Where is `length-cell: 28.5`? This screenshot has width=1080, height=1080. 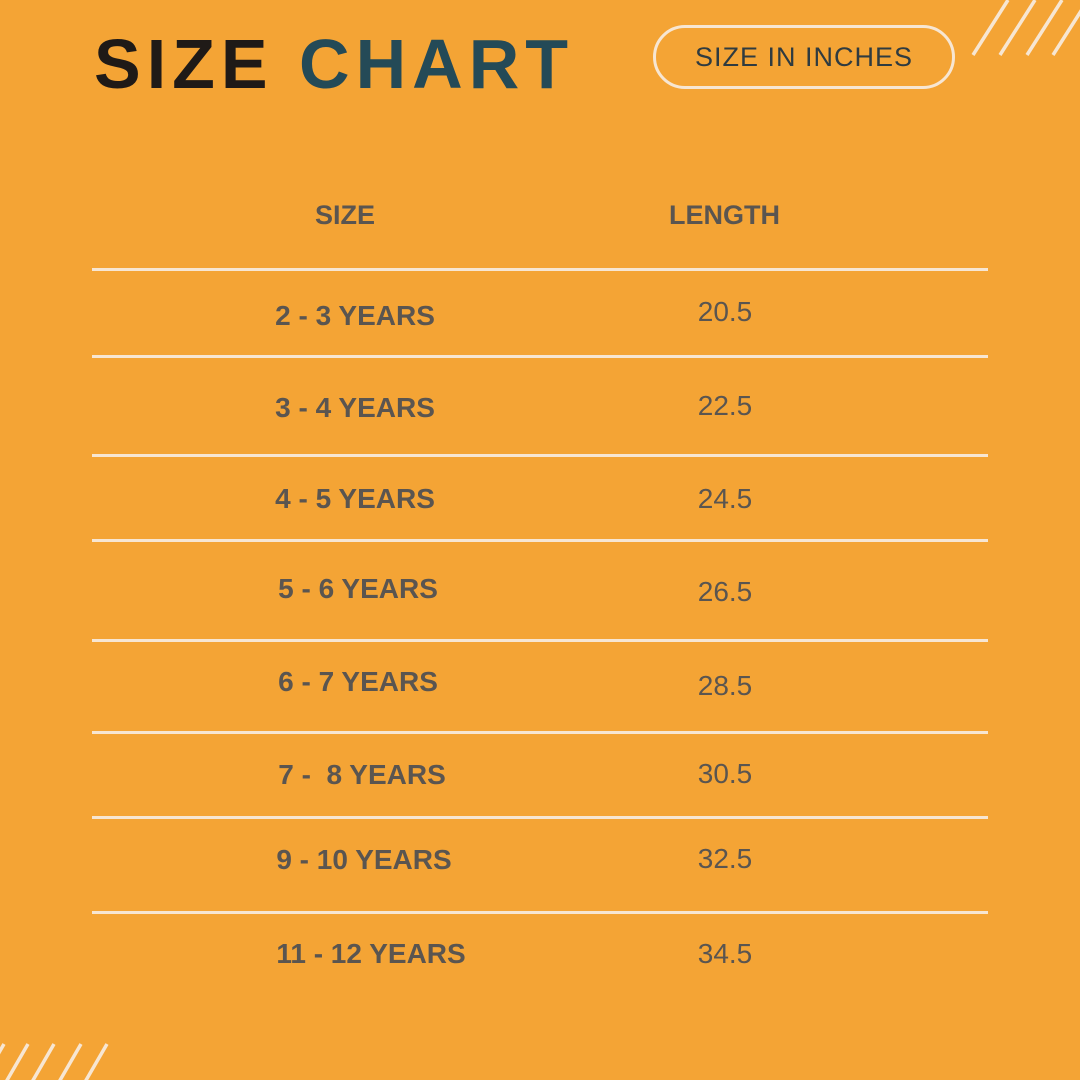 length-cell: 28.5 is located at coordinates (725, 685).